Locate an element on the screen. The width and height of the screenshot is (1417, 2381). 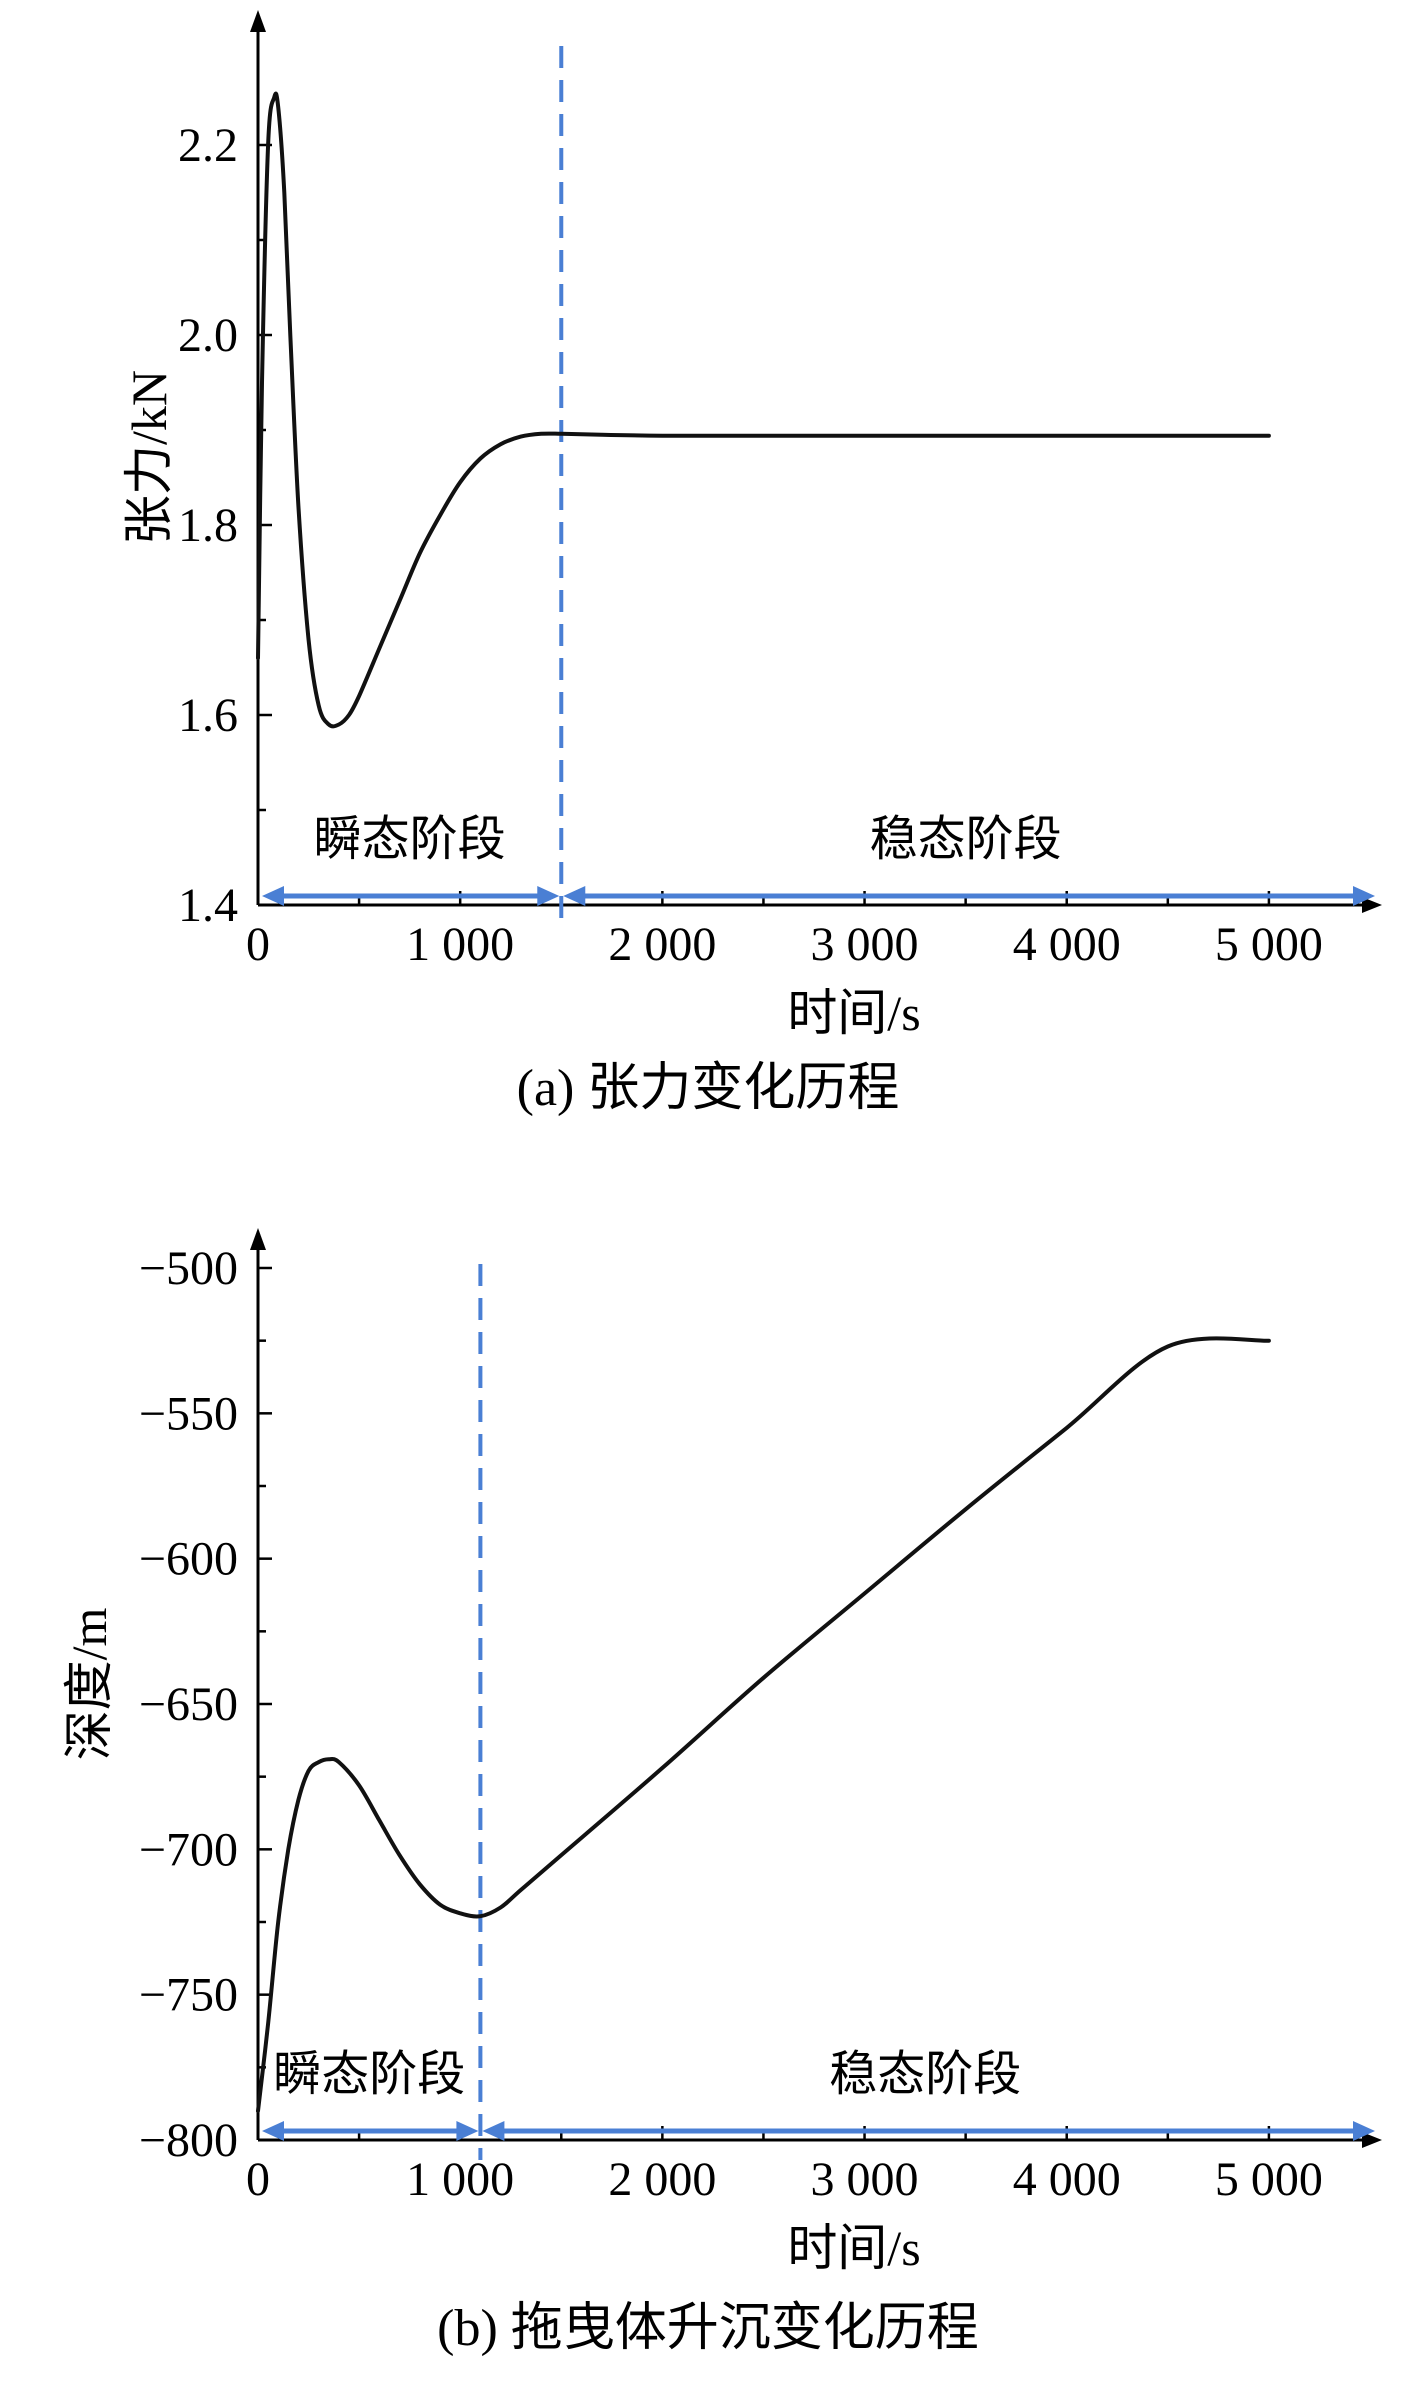
y-axis-label: 深度/m is located at coordinates (89, 1684).